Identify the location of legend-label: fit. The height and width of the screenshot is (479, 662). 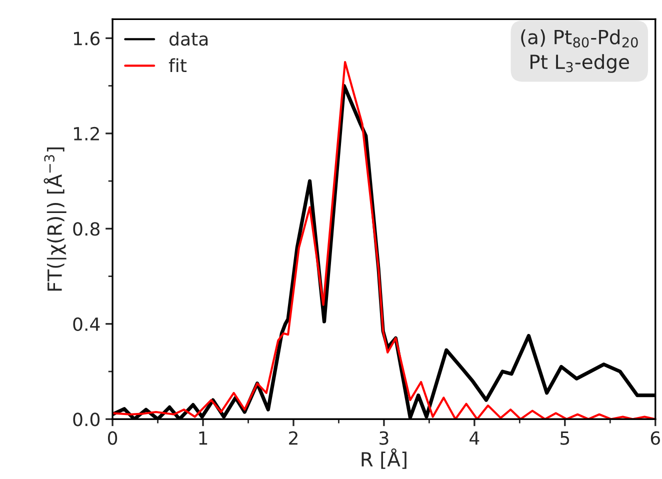
(177, 65).